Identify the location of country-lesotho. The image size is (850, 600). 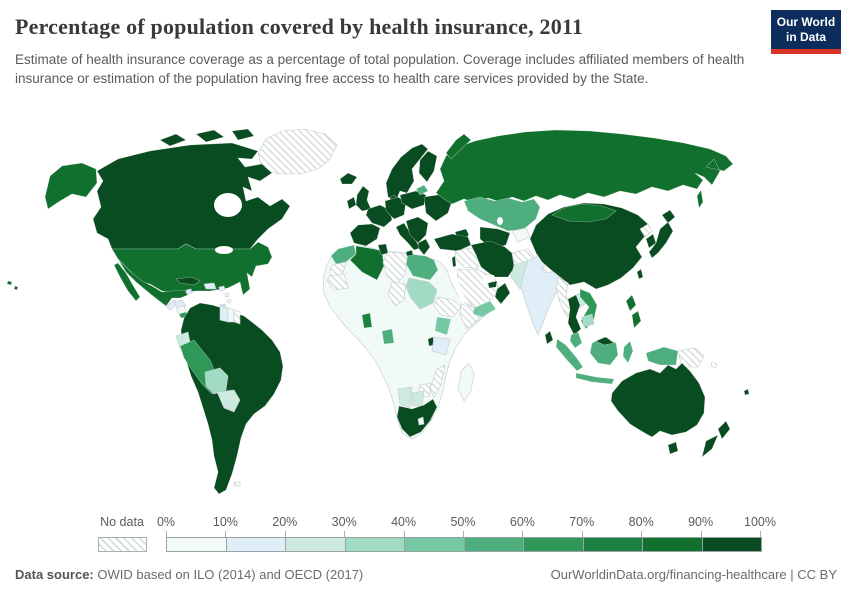
(421, 421).